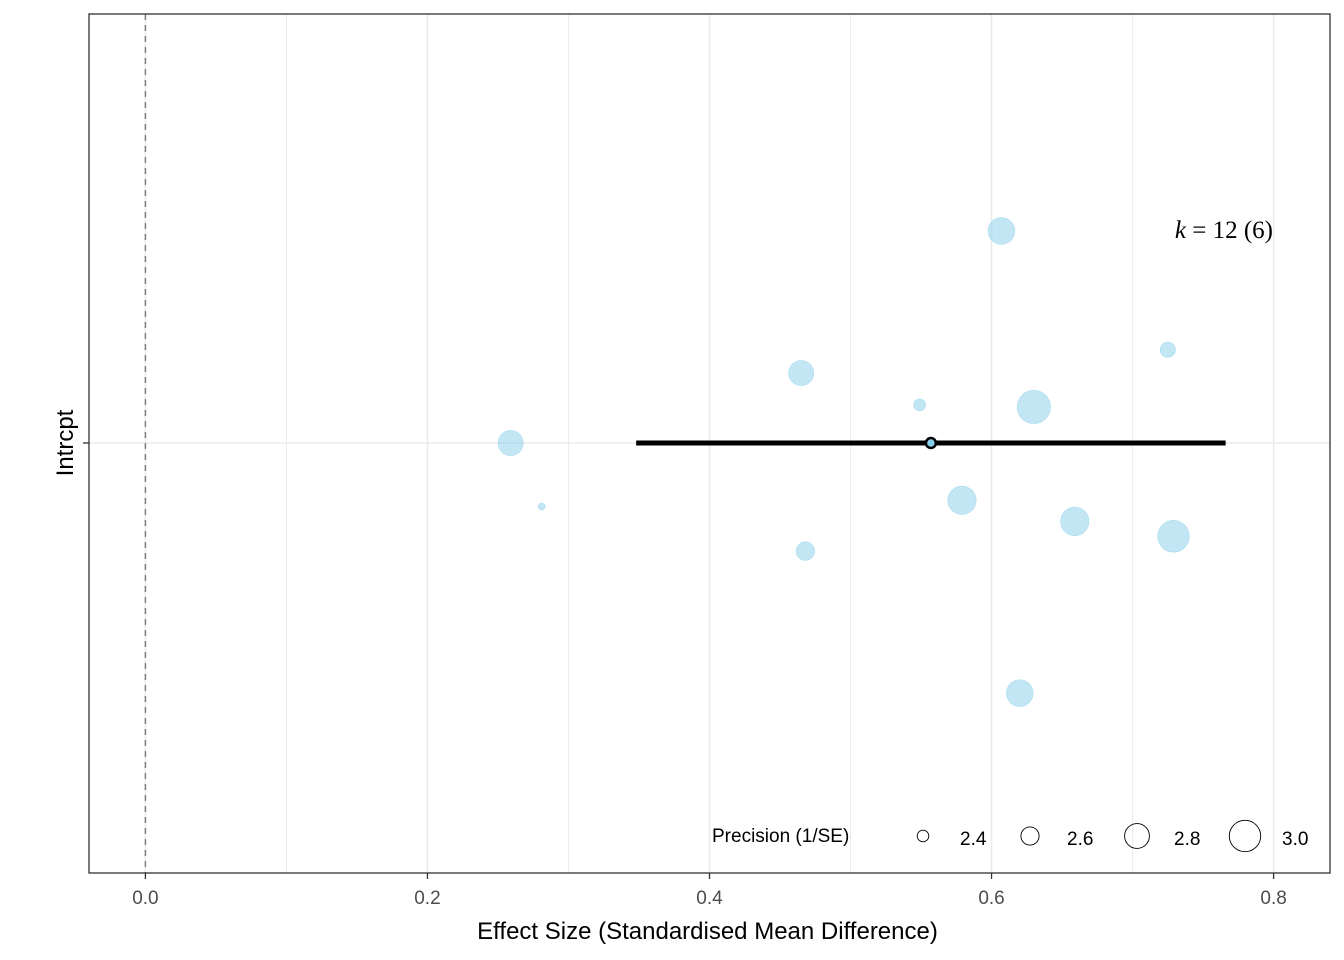 The height and width of the screenshot is (960, 1344). Describe the element at coordinates (1295, 839) in the screenshot. I see `legend-key-label: 3.0` at that location.